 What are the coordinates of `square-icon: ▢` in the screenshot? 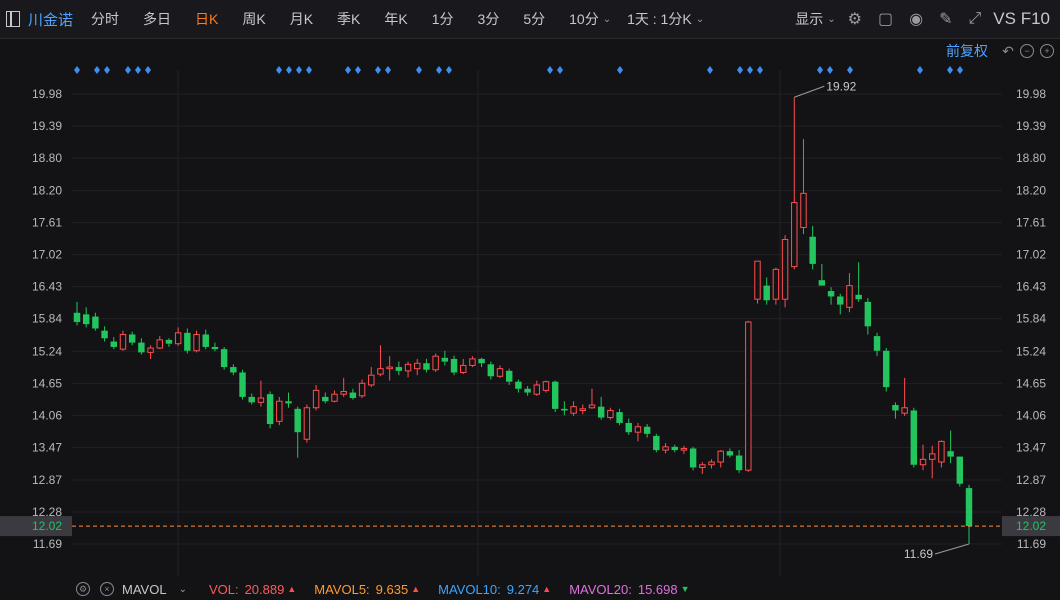 It's located at (885, 19).